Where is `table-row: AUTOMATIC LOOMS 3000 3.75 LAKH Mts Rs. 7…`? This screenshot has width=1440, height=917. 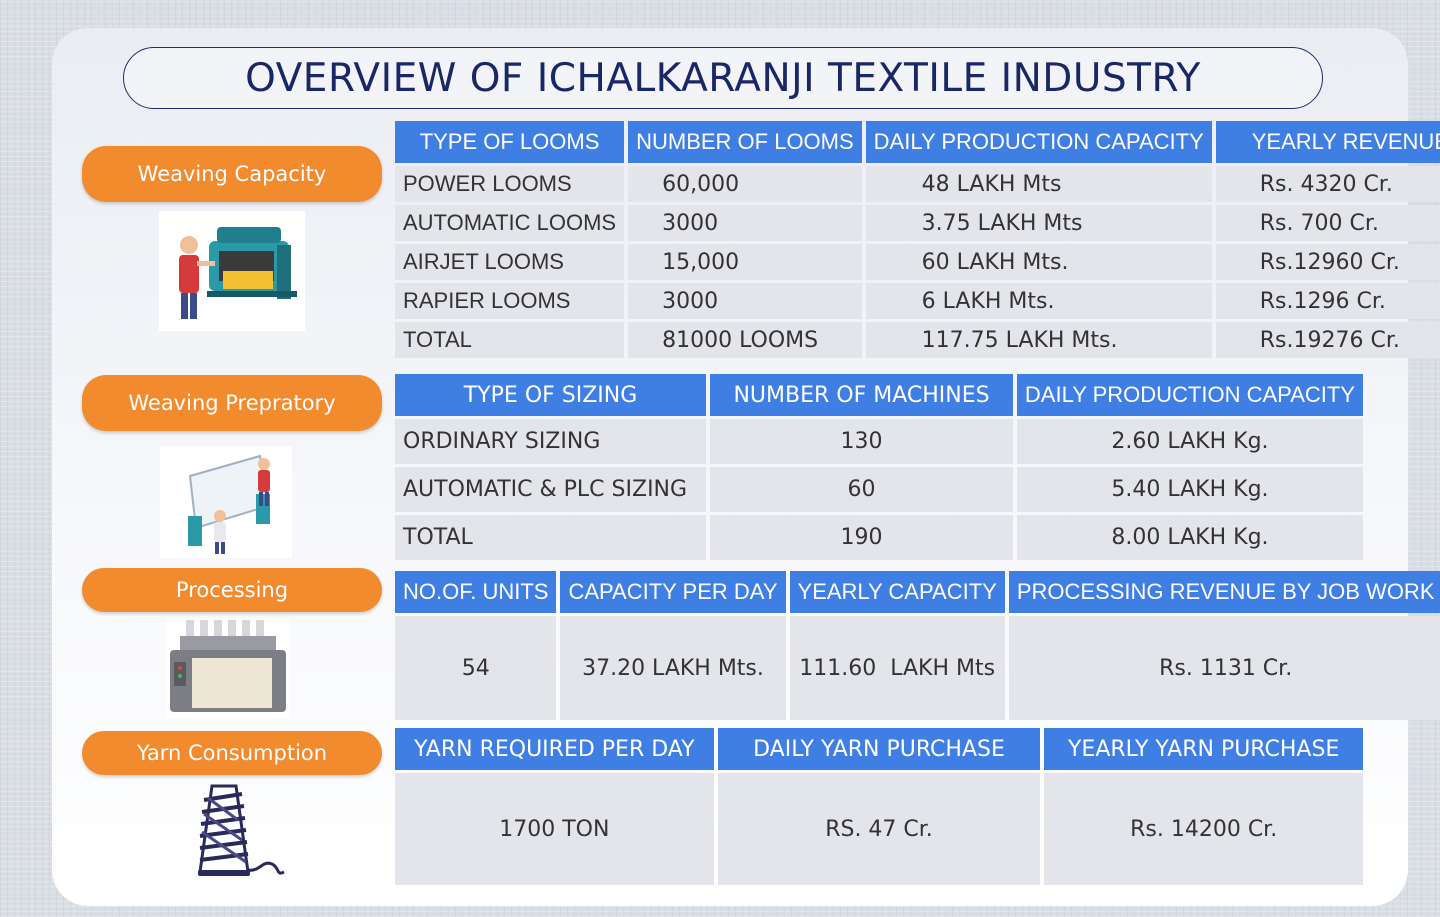
table-row: AUTOMATIC LOOMS 3000 3.75 LAKH Mts Rs. 7… is located at coordinates (917, 223).